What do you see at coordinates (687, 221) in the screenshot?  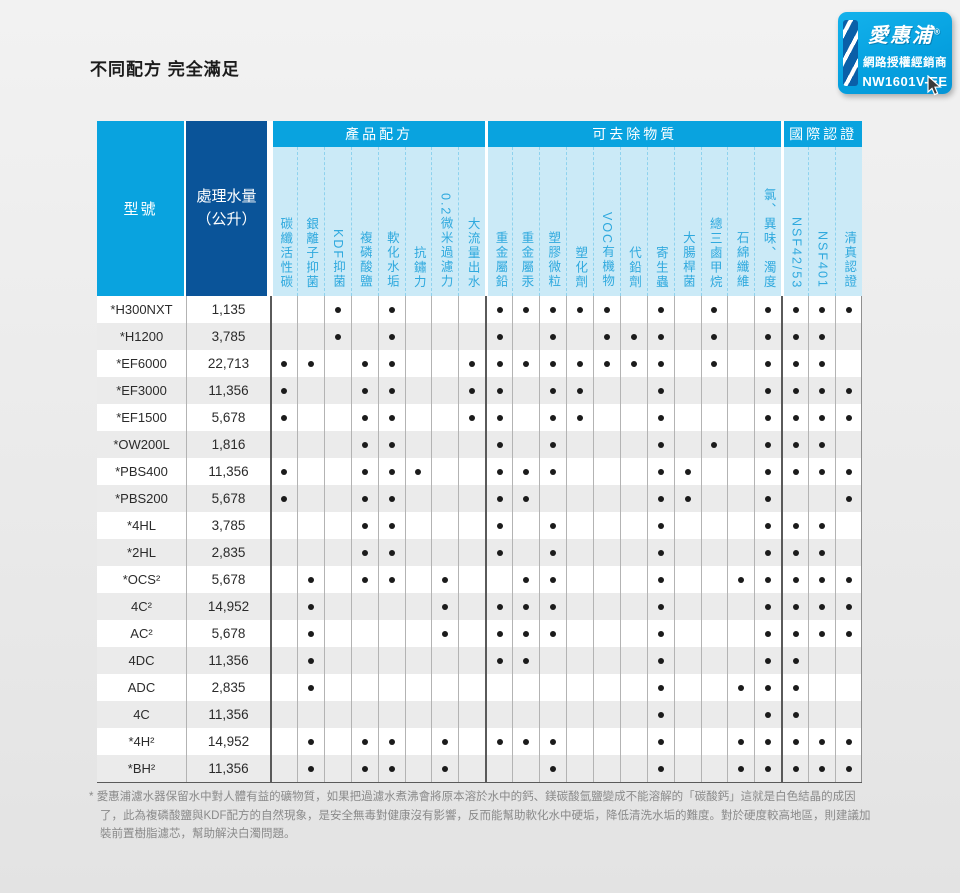 I see `column-label: 大腸桿菌` at bounding box center [687, 221].